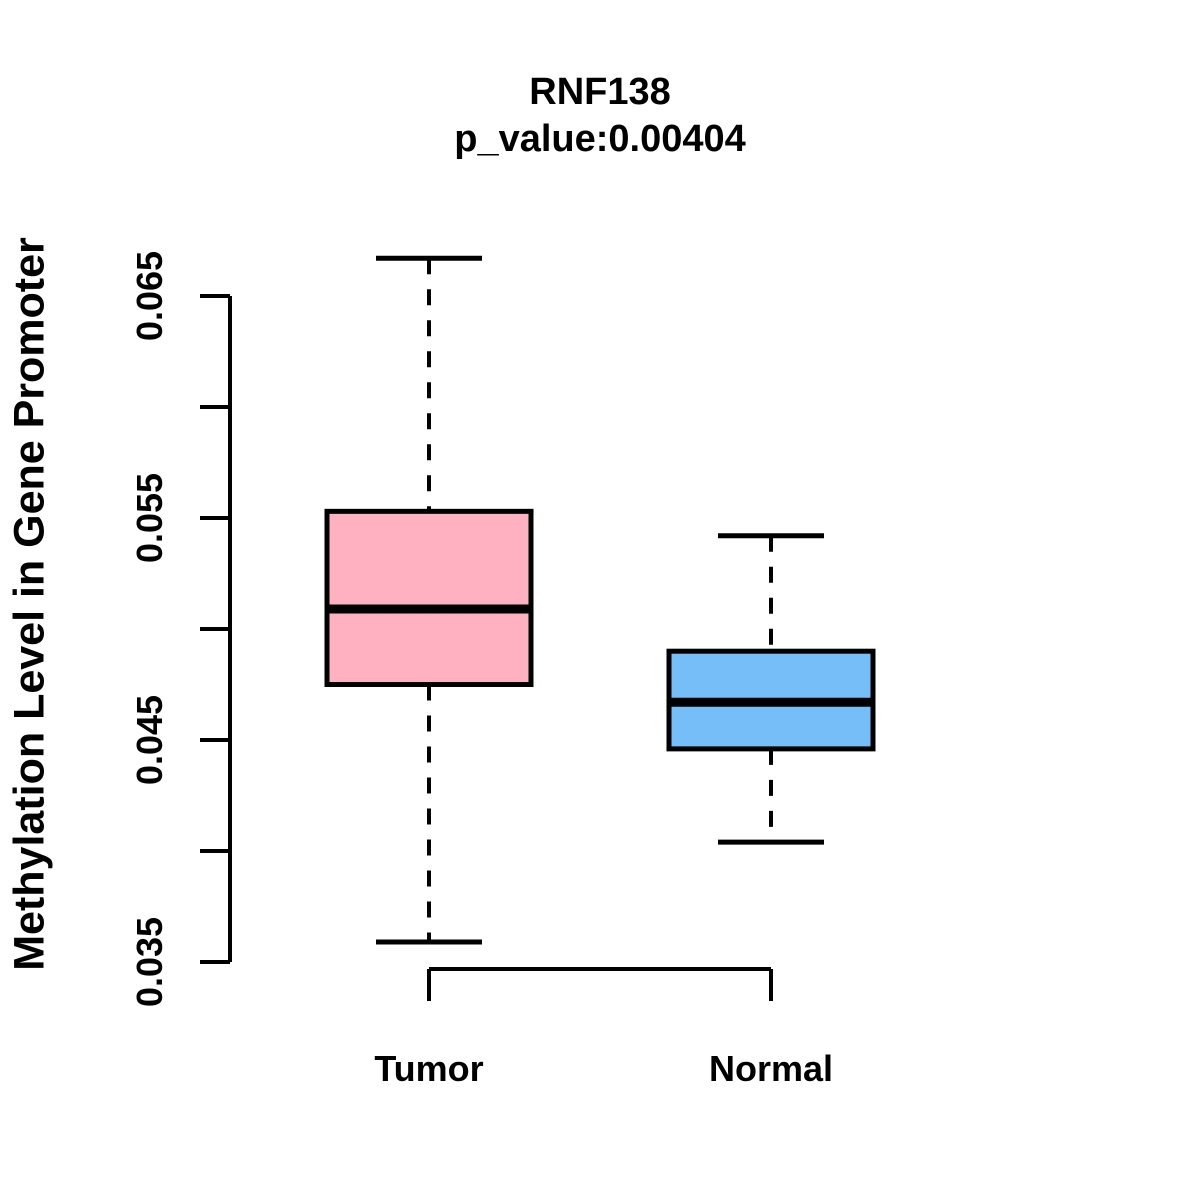 This screenshot has height=1200, width=1200. What do you see at coordinates (600, 139) in the screenshot?
I see `chart-subtitle: p_value:0.00404` at bounding box center [600, 139].